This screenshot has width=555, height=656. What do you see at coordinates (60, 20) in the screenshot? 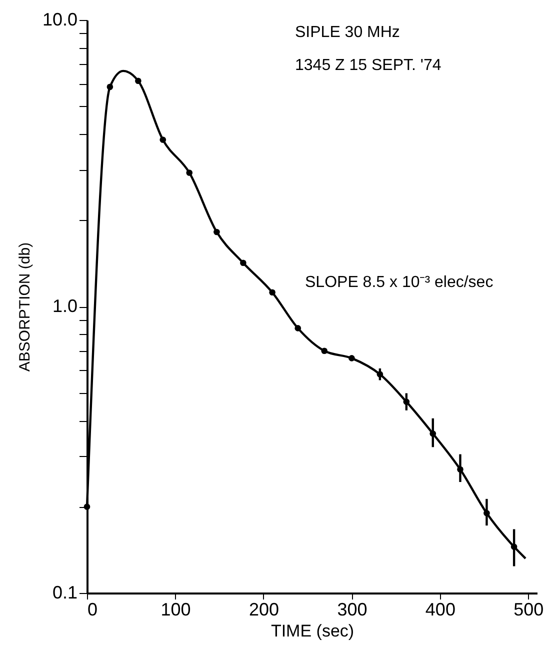
I see `y-tick-label: 10.0` at bounding box center [60, 20].